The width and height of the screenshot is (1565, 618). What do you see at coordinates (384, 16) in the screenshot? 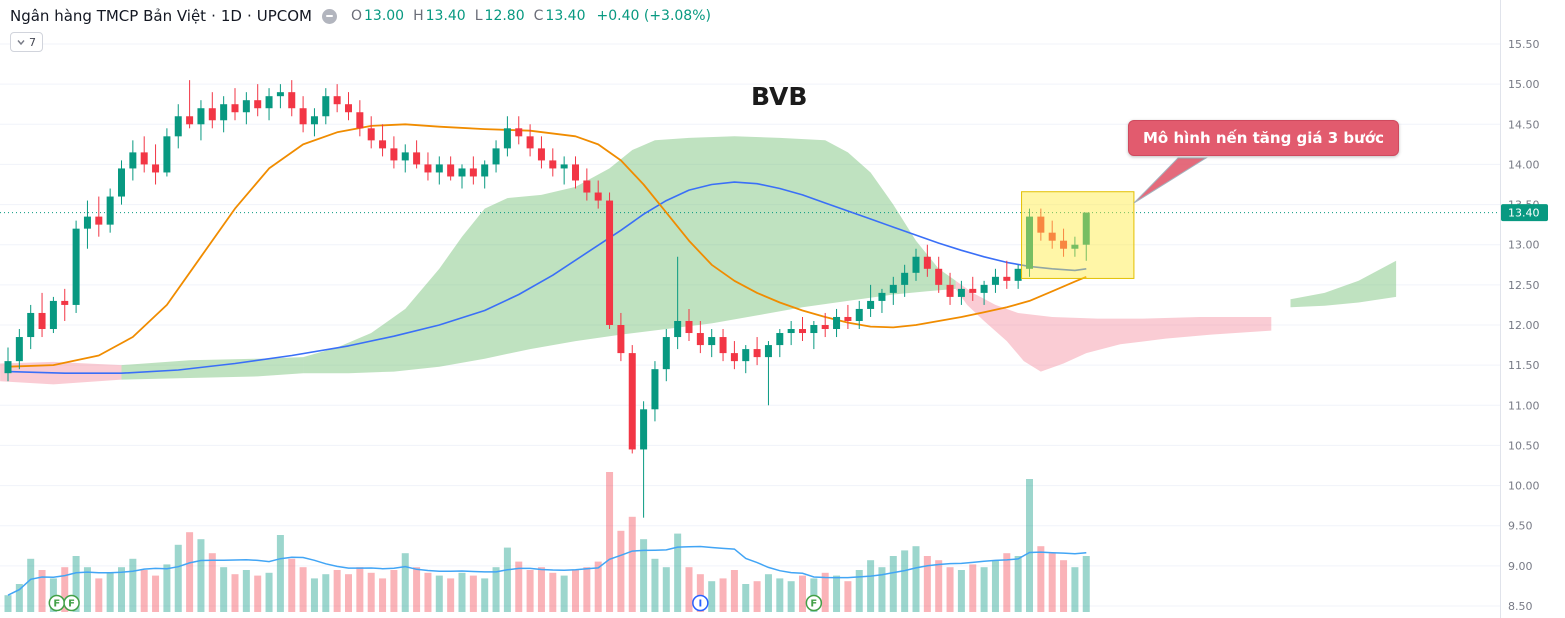
I see `open-value: 13.00` at bounding box center [384, 16].